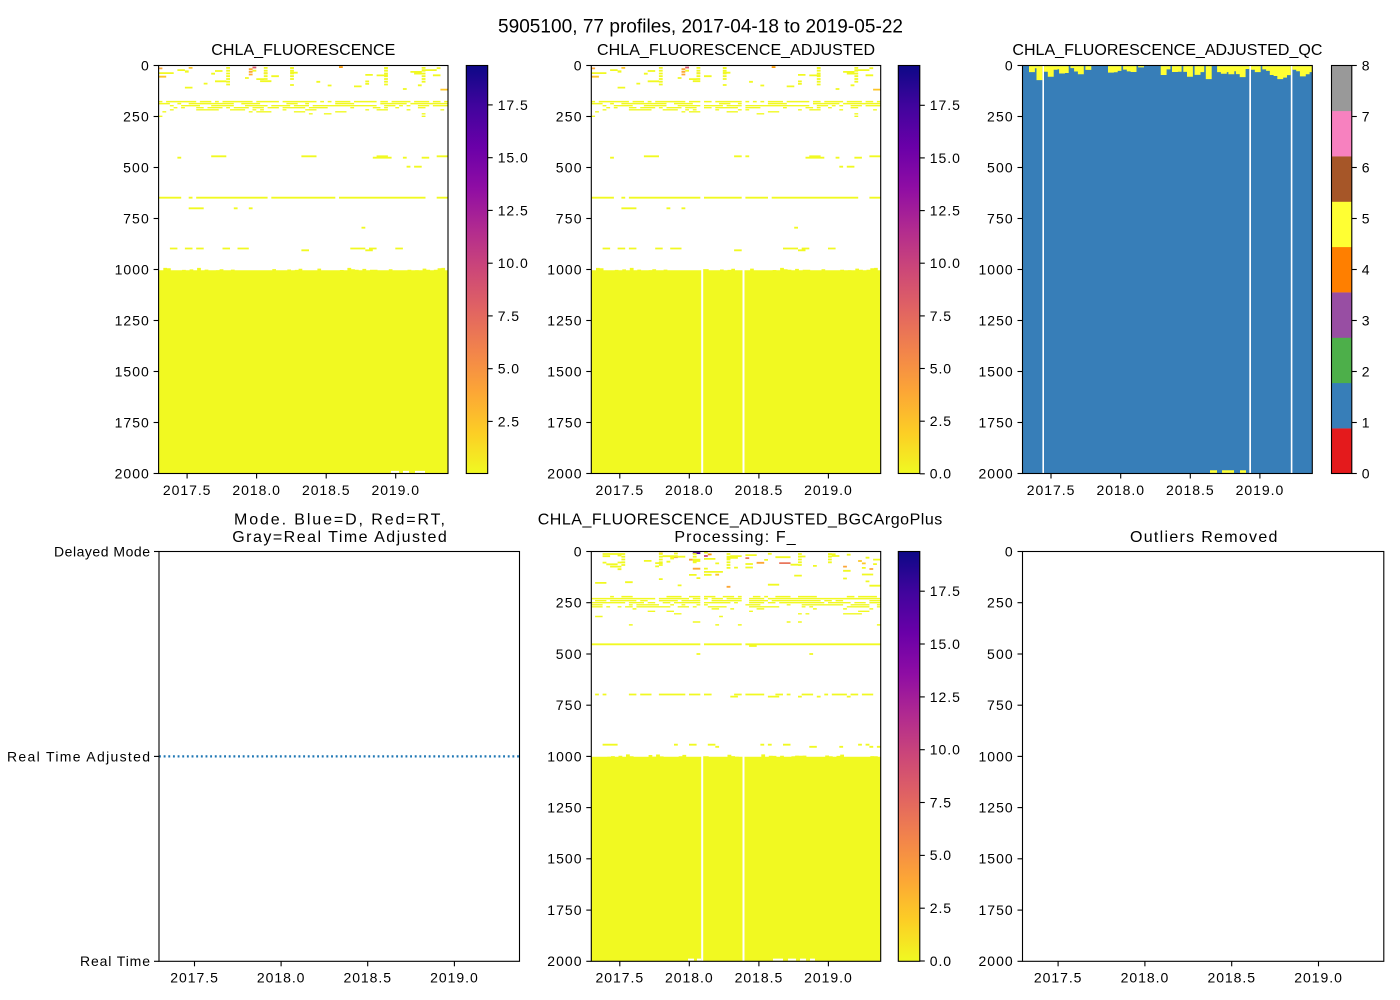 Image resolution: width=1400 pixels, height=1000 pixels. I want to click on svg-text: Outliers Removed, so click(1204, 537).